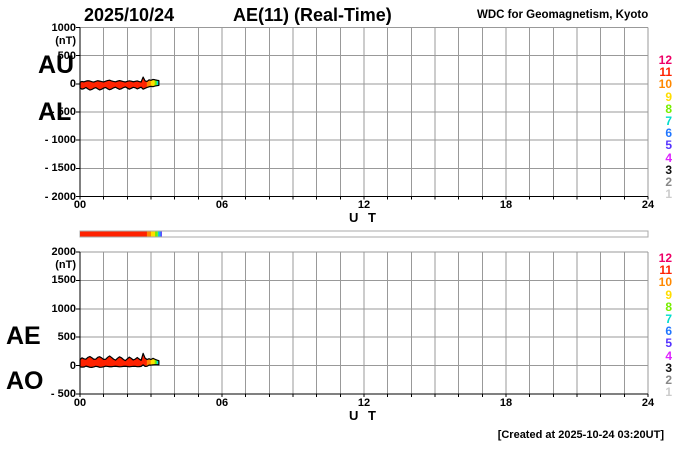  I want to click on label-ao: AO, so click(25, 381).